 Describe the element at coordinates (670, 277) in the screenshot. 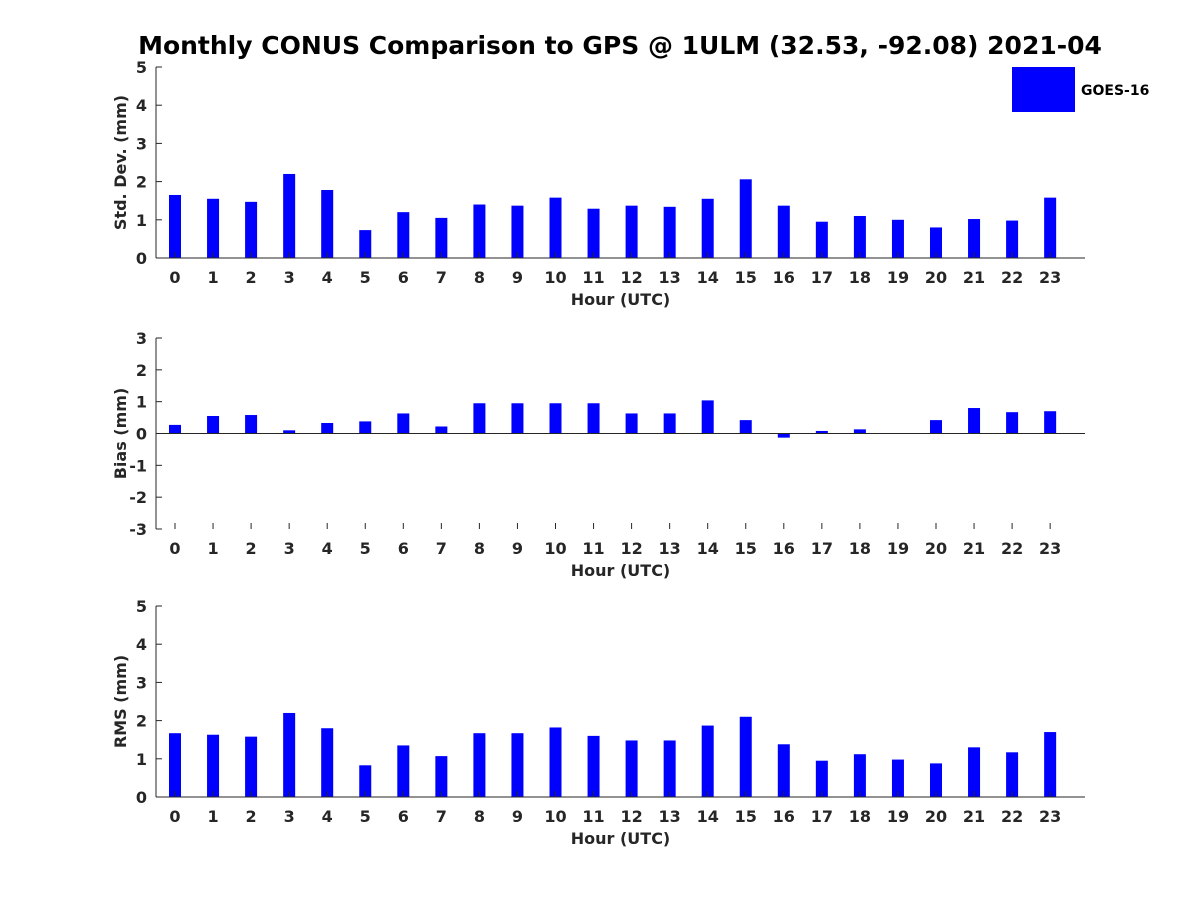

I see `x-tick-label: 13` at that location.